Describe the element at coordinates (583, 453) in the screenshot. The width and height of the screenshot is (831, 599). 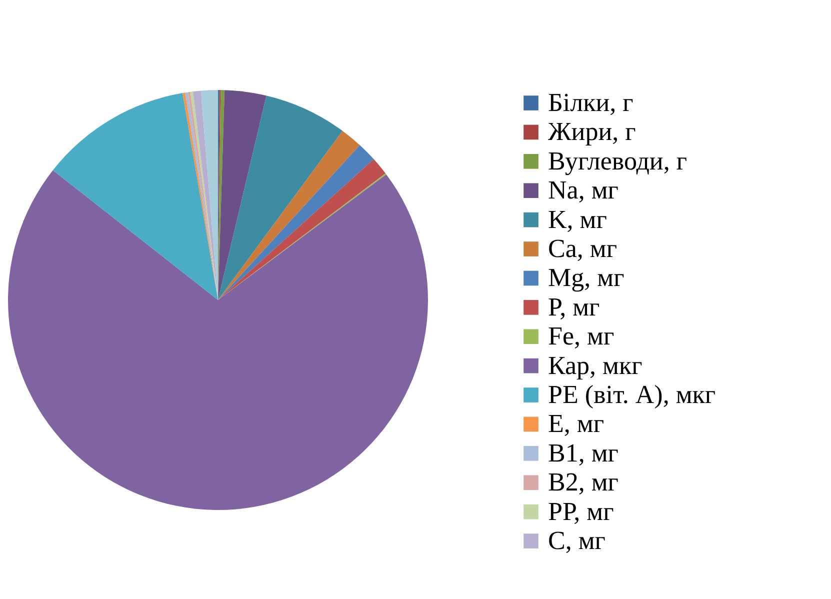
I see `legend-label: В1, мг` at that location.